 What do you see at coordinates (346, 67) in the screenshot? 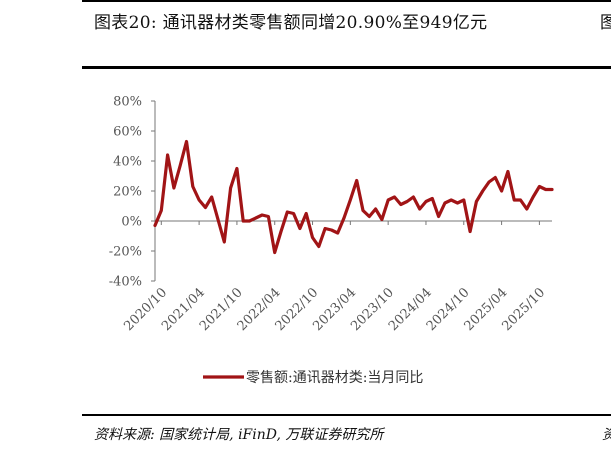
I see `title-underline-rule` at bounding box center [346, 67].